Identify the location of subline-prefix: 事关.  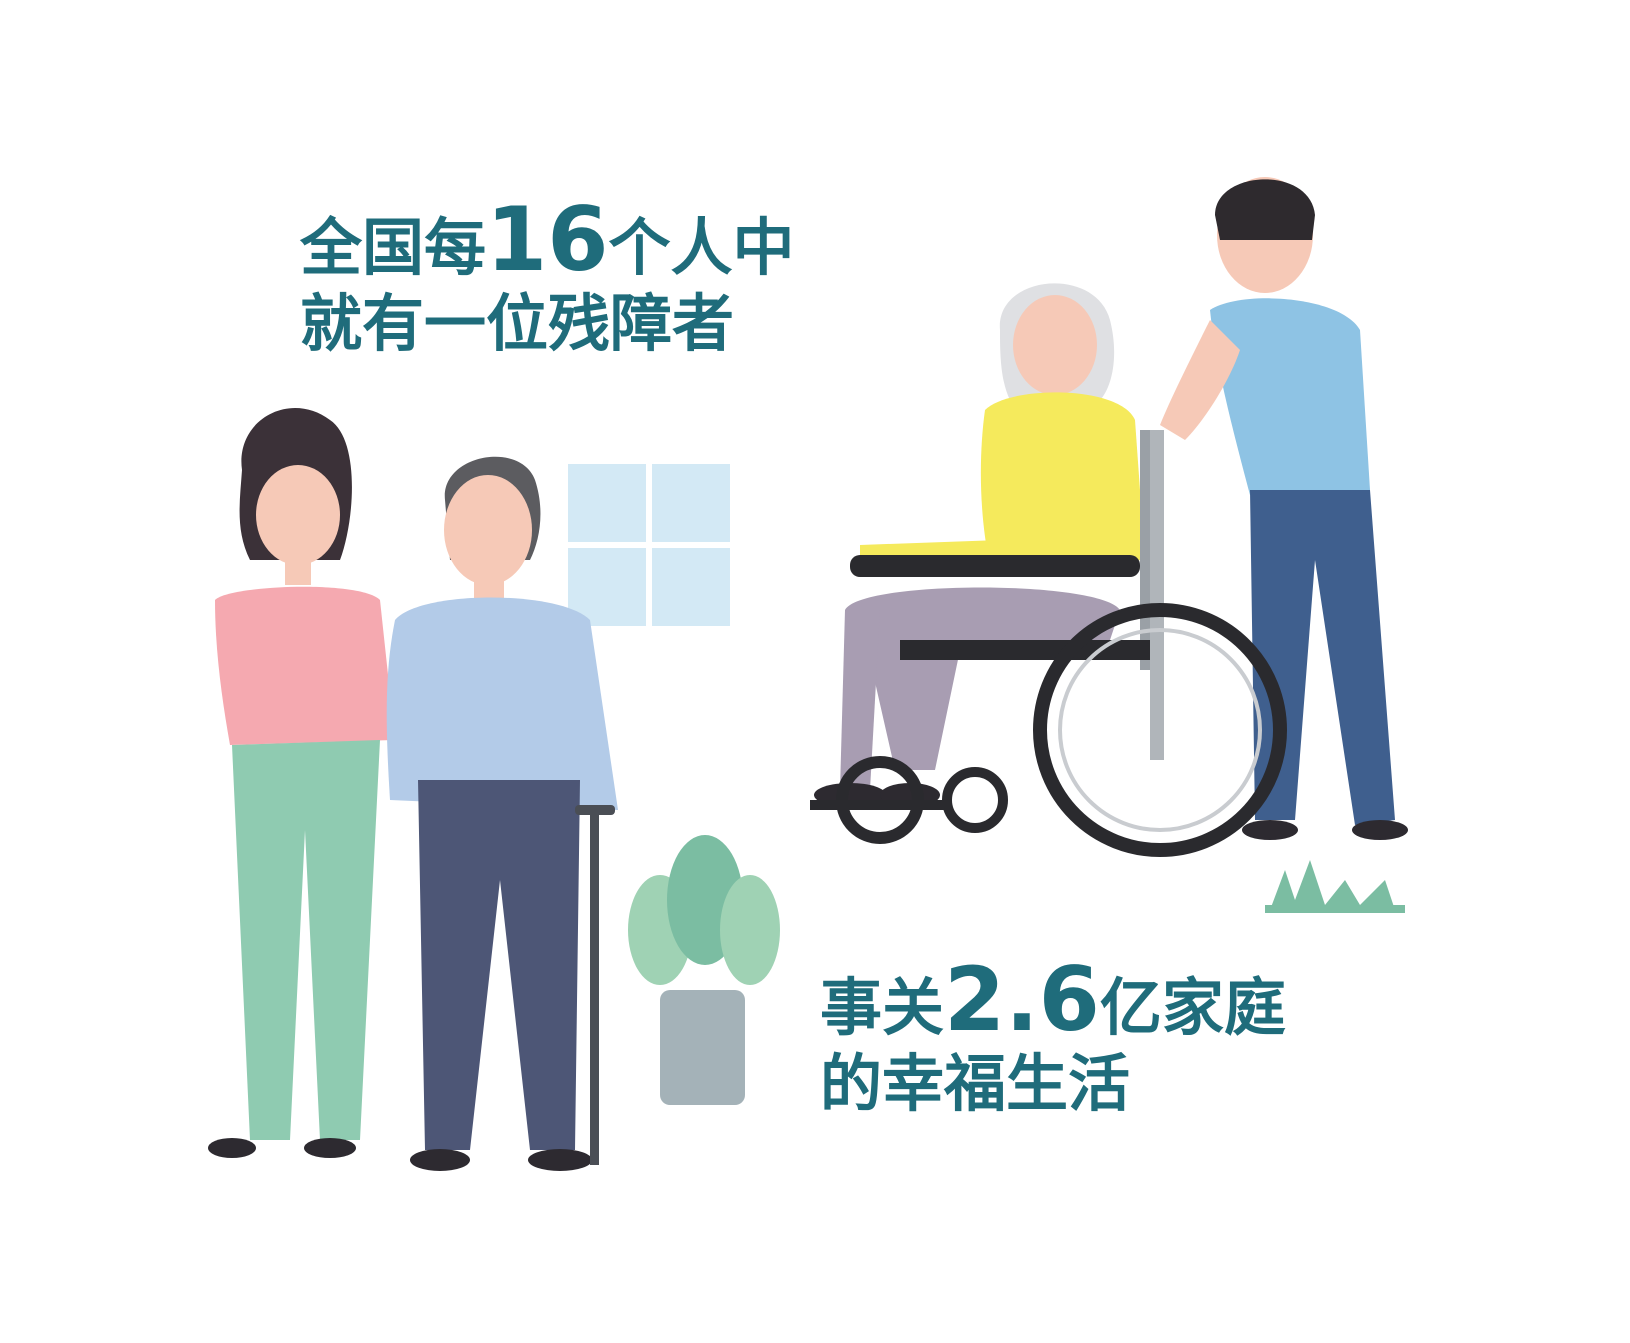
(882, 1008).